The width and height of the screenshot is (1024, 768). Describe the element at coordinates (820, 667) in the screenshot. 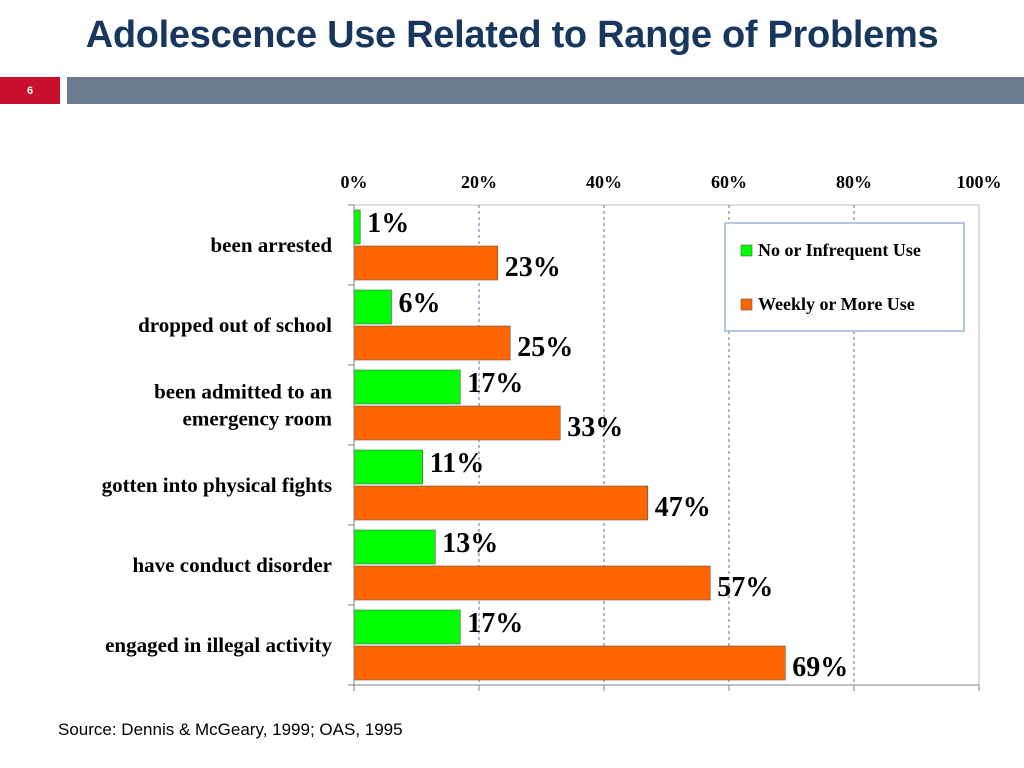

I see `data-label: 69%` at that location.